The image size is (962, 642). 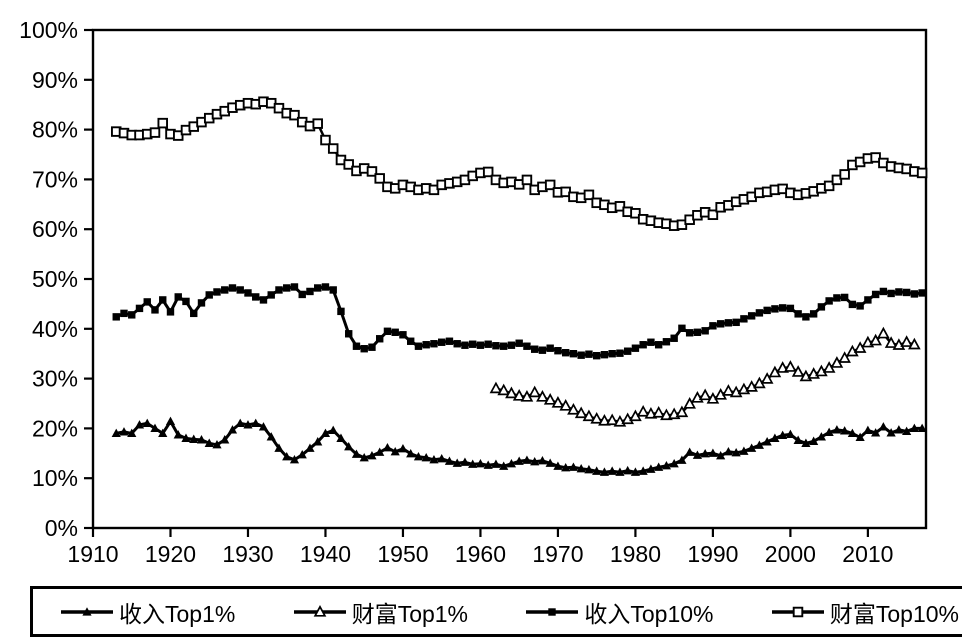 I want to click on x-axis-tick-label: 2000, so click(x=790, y=554).